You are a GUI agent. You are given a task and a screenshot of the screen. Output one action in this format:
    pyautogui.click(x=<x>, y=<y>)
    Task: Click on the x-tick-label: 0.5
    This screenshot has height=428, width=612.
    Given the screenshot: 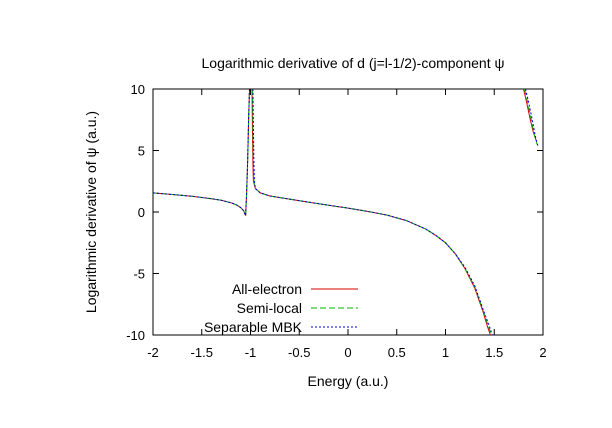 What is the action you would take?
    pyautogui.click(x=397, y=352)
    